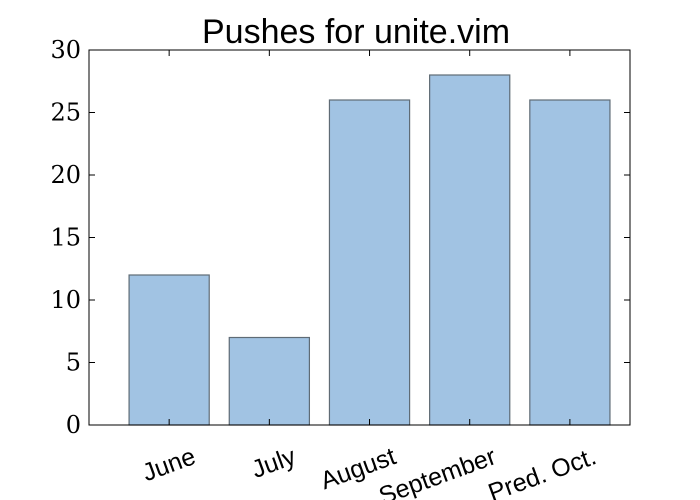 The image size is (700, 500). Describe the element at coordinates (65, 50) in the screenshot. I see `y-tick-label: 30` at that location.